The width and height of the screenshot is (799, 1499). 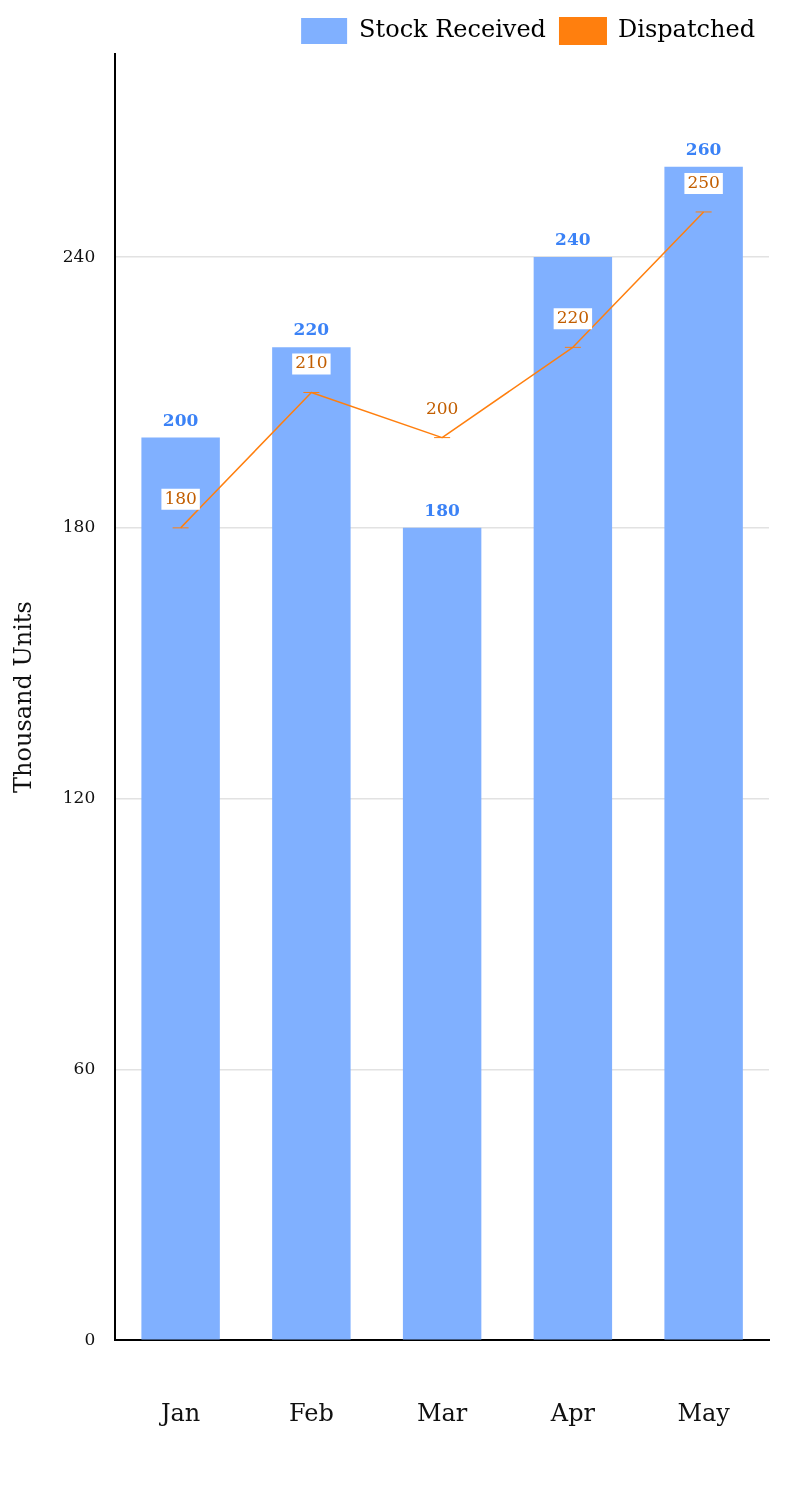 What do you see at coordinates (452, 29) in the screenshot?
I see `legend-label: Stock Received` at bounding box center [452, 29].